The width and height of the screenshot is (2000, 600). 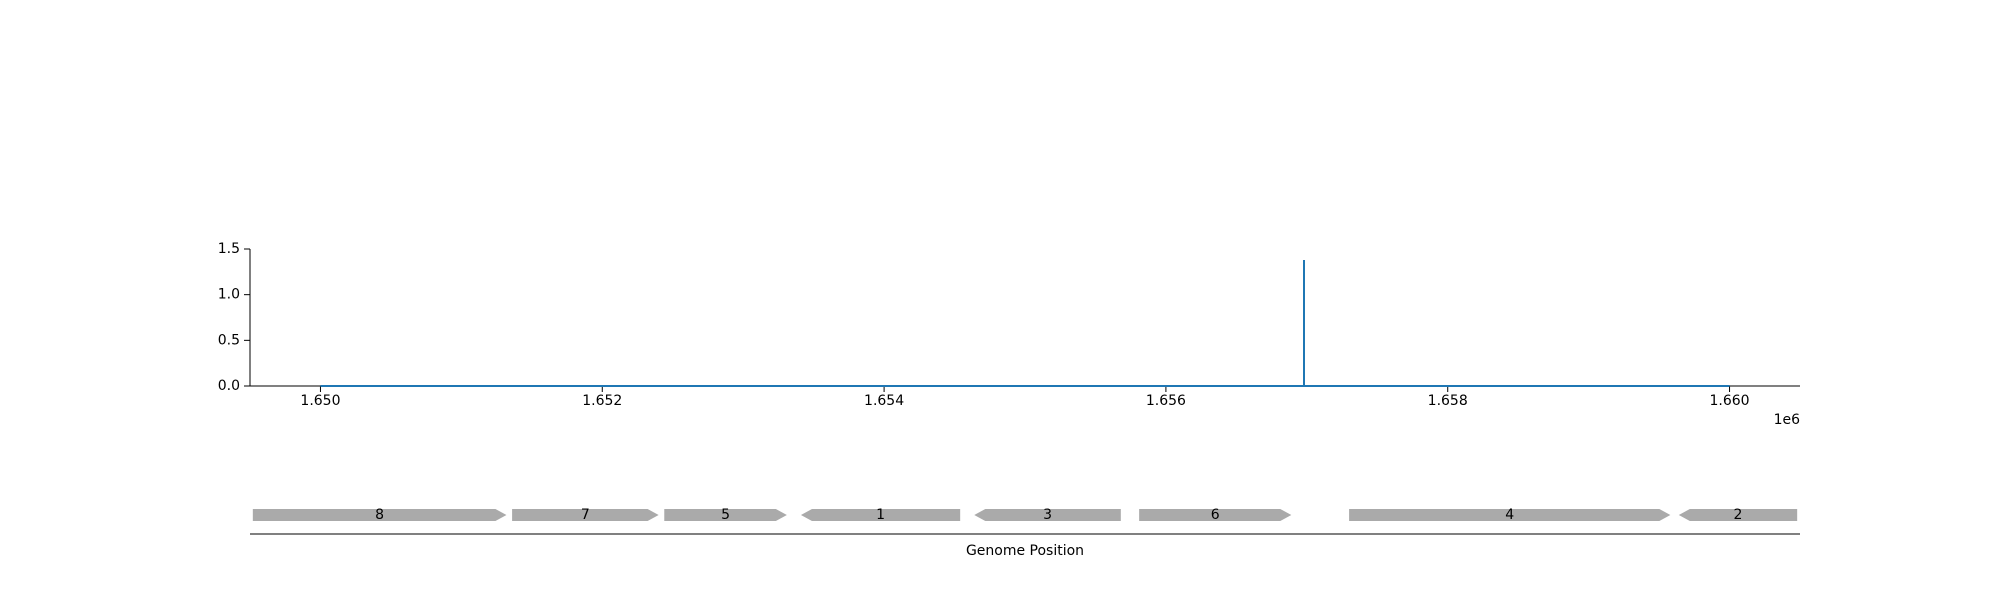 I want to click on gene-label: 8, so click(x=379, y=515).